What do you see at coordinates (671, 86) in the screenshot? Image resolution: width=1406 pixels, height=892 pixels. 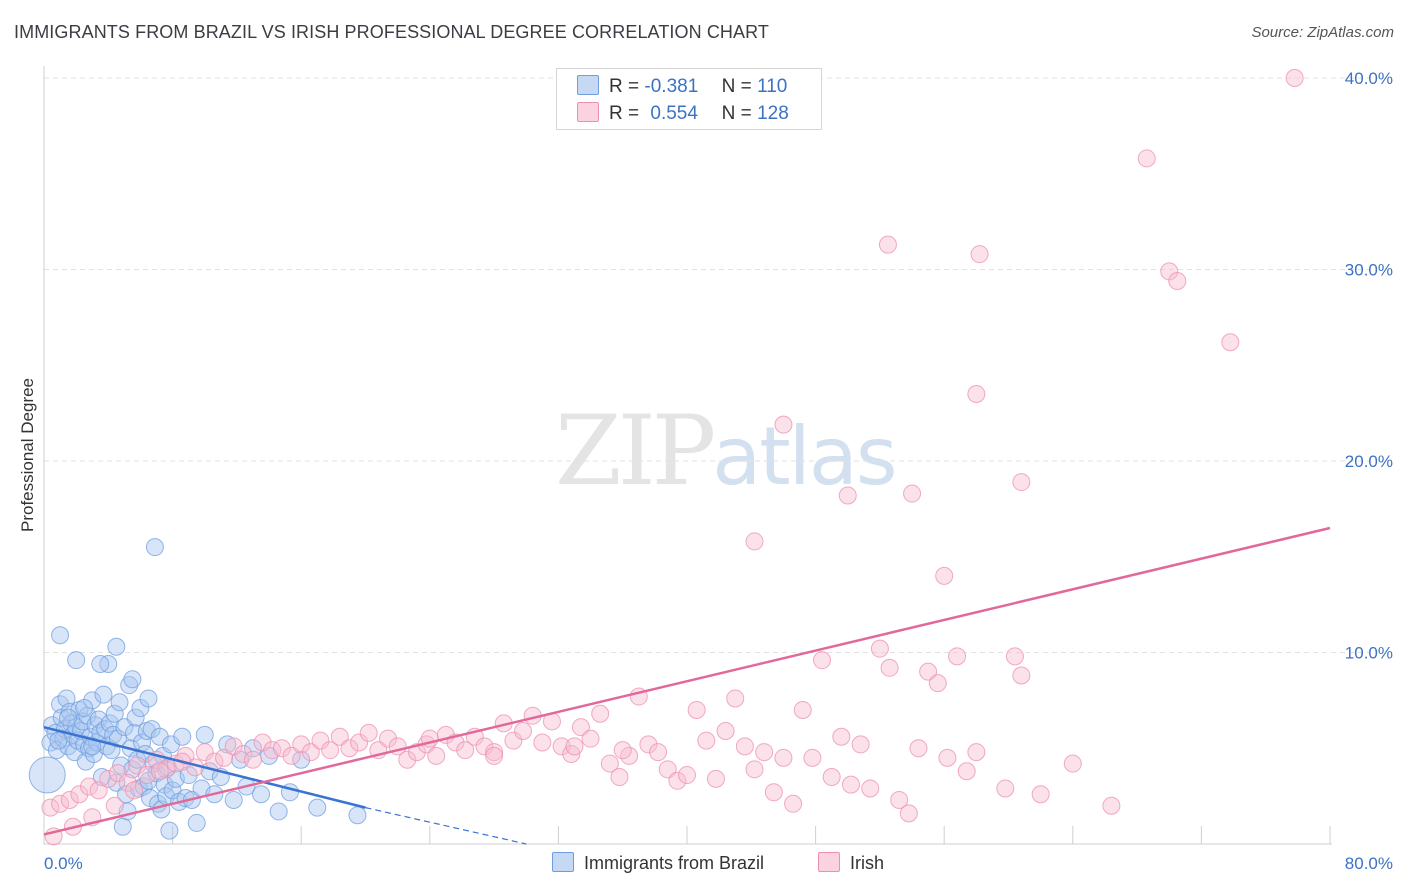 I see `legend-r-value-brazil: -0.381` at bounding box center [671, 86].